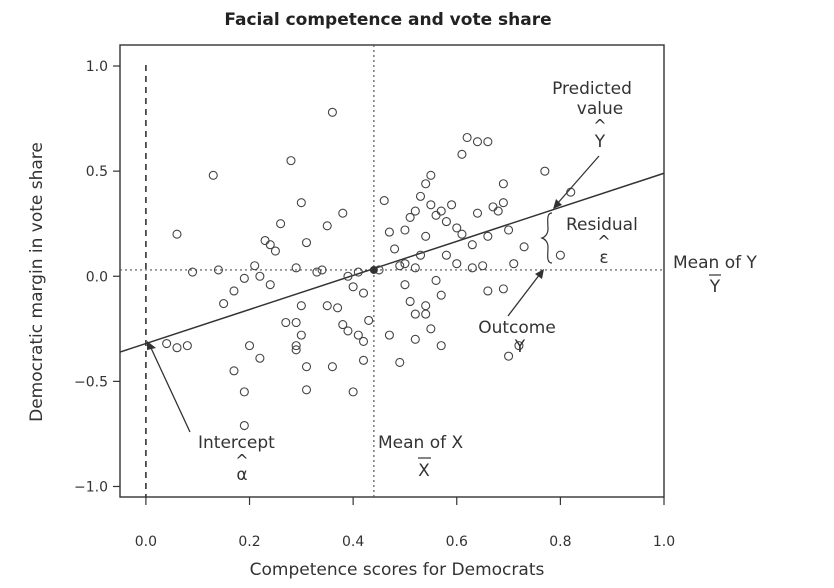 The image size is (834, 588). I want to click on y-tick-label: −1.0, so click(91, 487).